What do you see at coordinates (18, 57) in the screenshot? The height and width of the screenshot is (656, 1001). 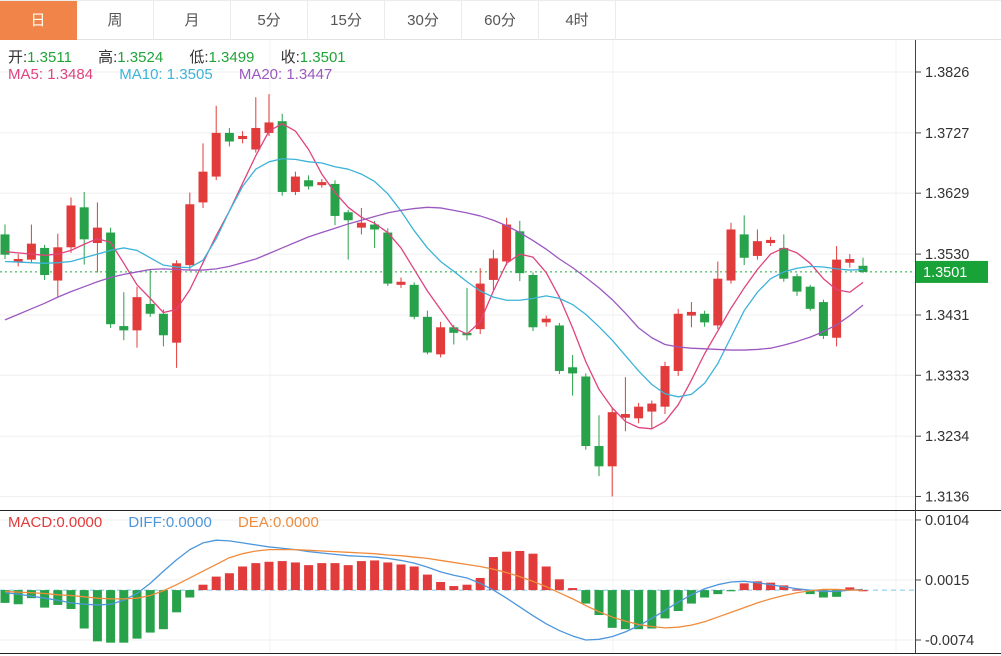 I see `open-label: 开:` at bounding box center [18, 57].